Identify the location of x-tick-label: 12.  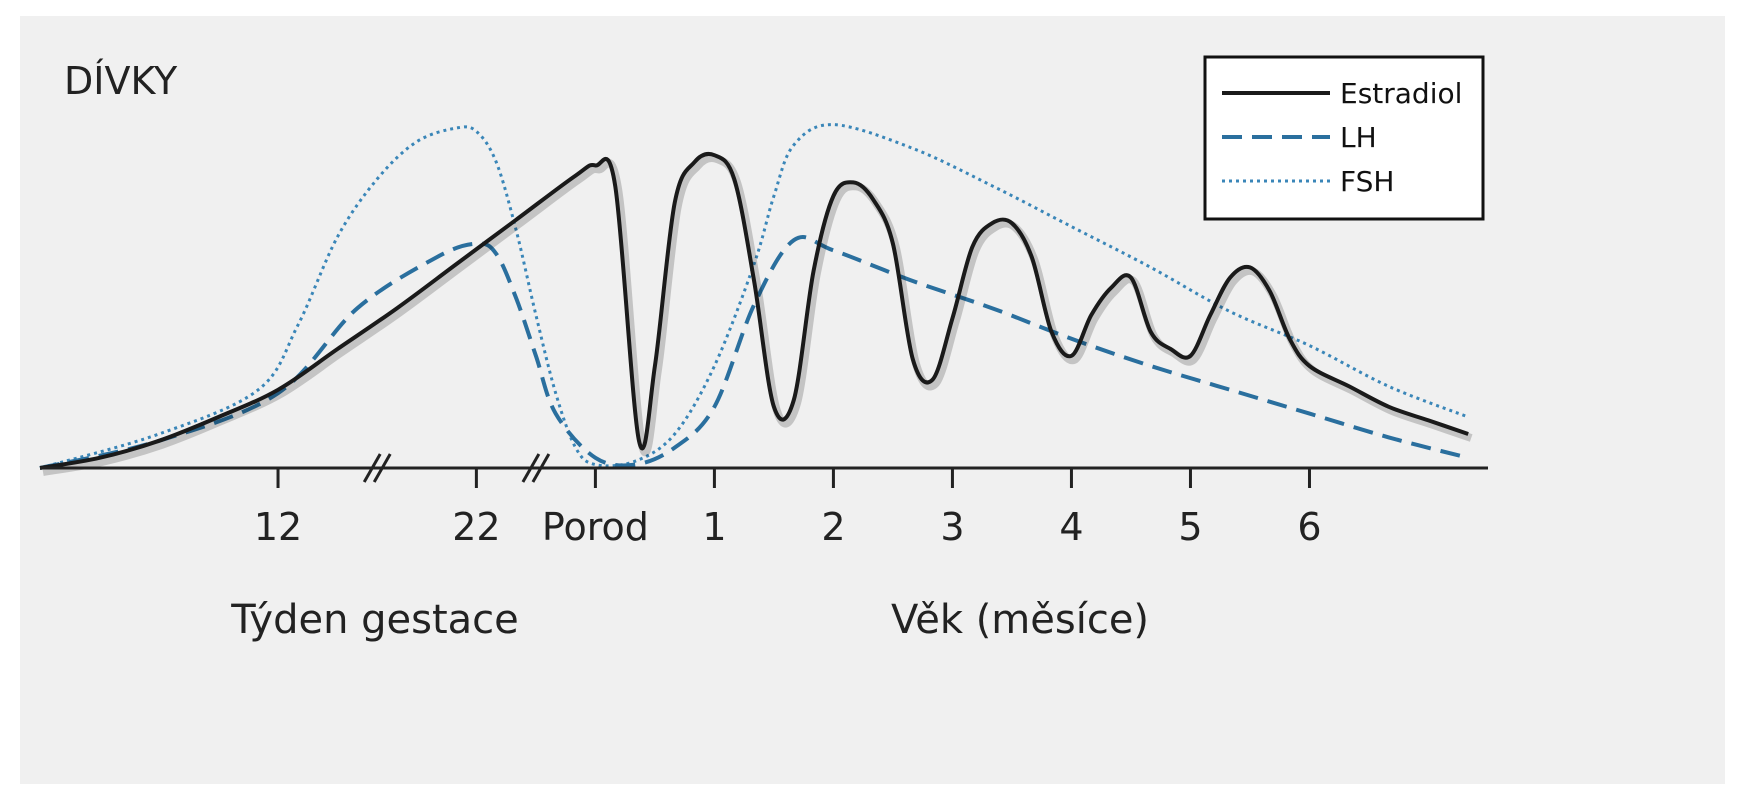
(278, 527).